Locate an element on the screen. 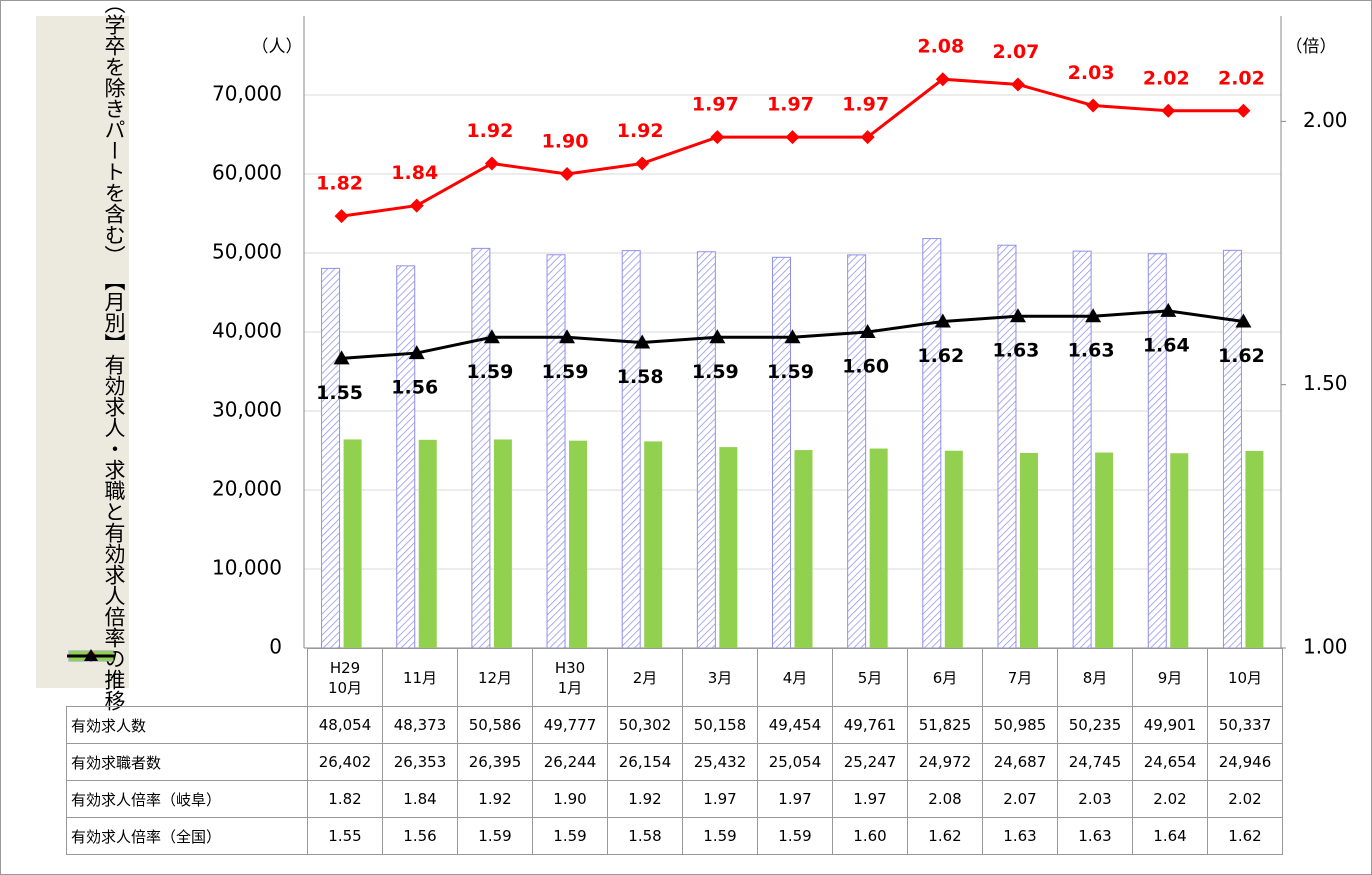 The height and width of the screenshot is (875, 1372). y-tick-label: 0 is located at coordinates (275, 647).